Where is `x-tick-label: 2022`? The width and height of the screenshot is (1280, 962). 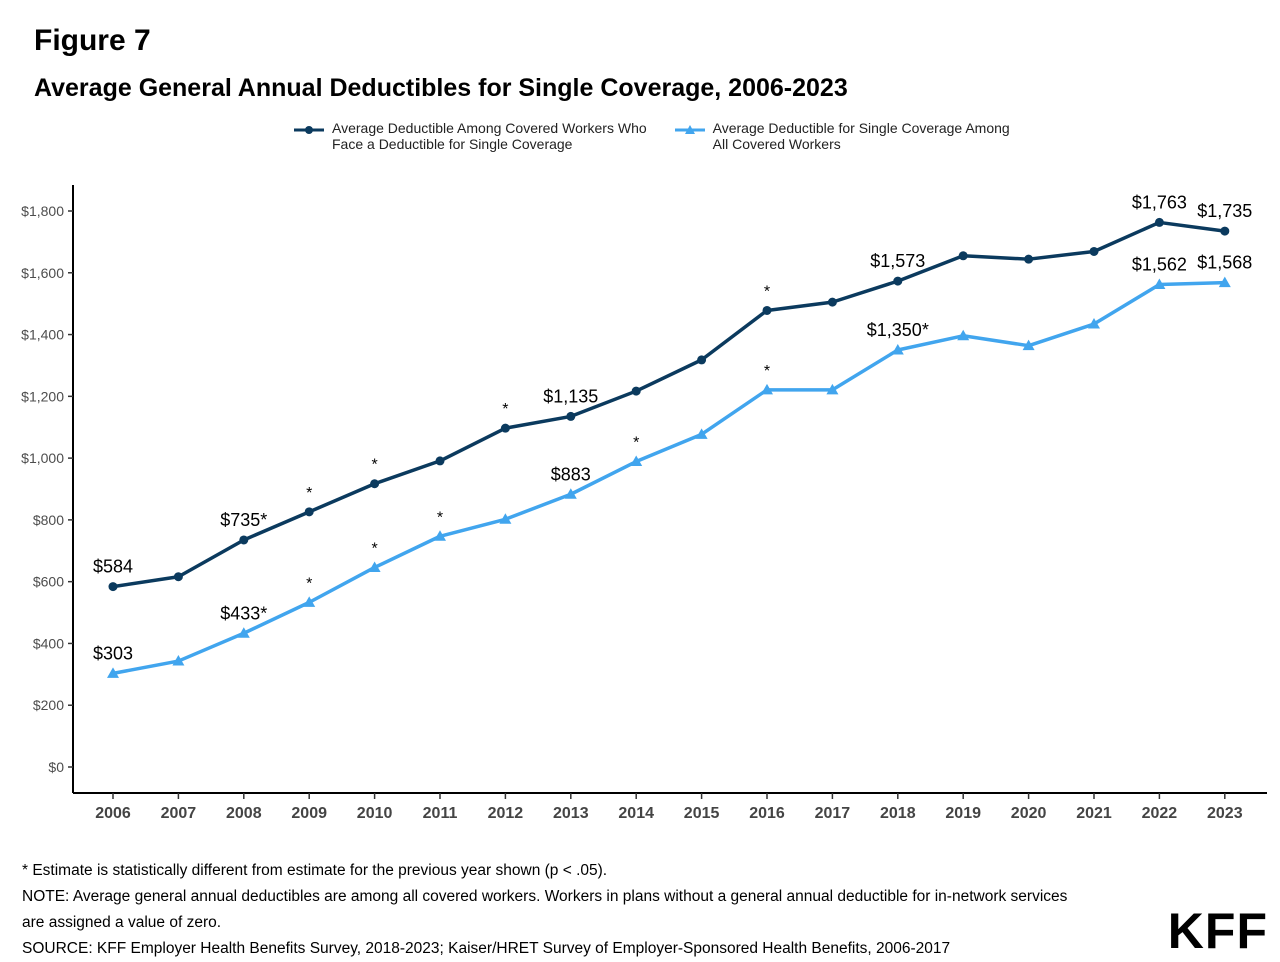 x-tick-label: 2022 is located at coordinates (1160, 813).